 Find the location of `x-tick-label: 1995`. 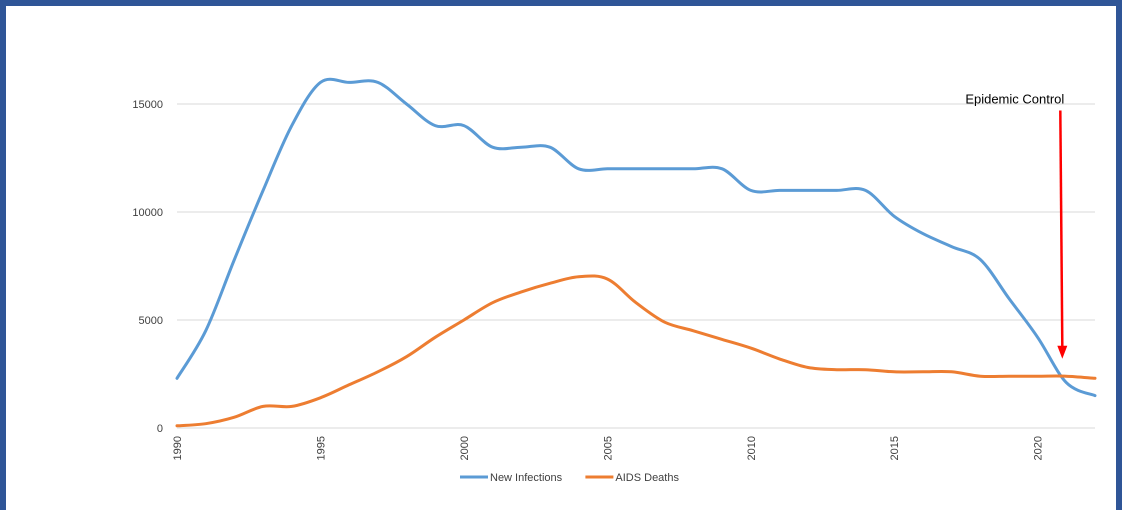

x-tick-label: 1995 is located at coordinates (321, 448).